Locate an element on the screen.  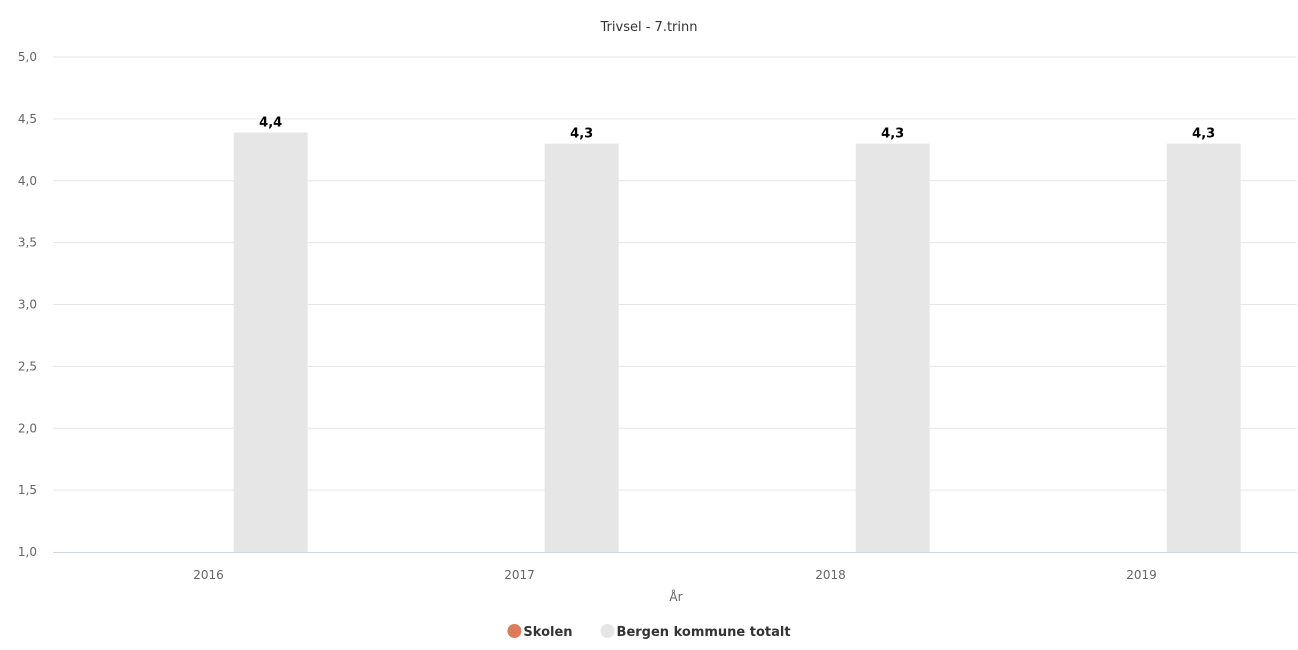
x-tick-label: 2018 is located at coordinates (830, 575).